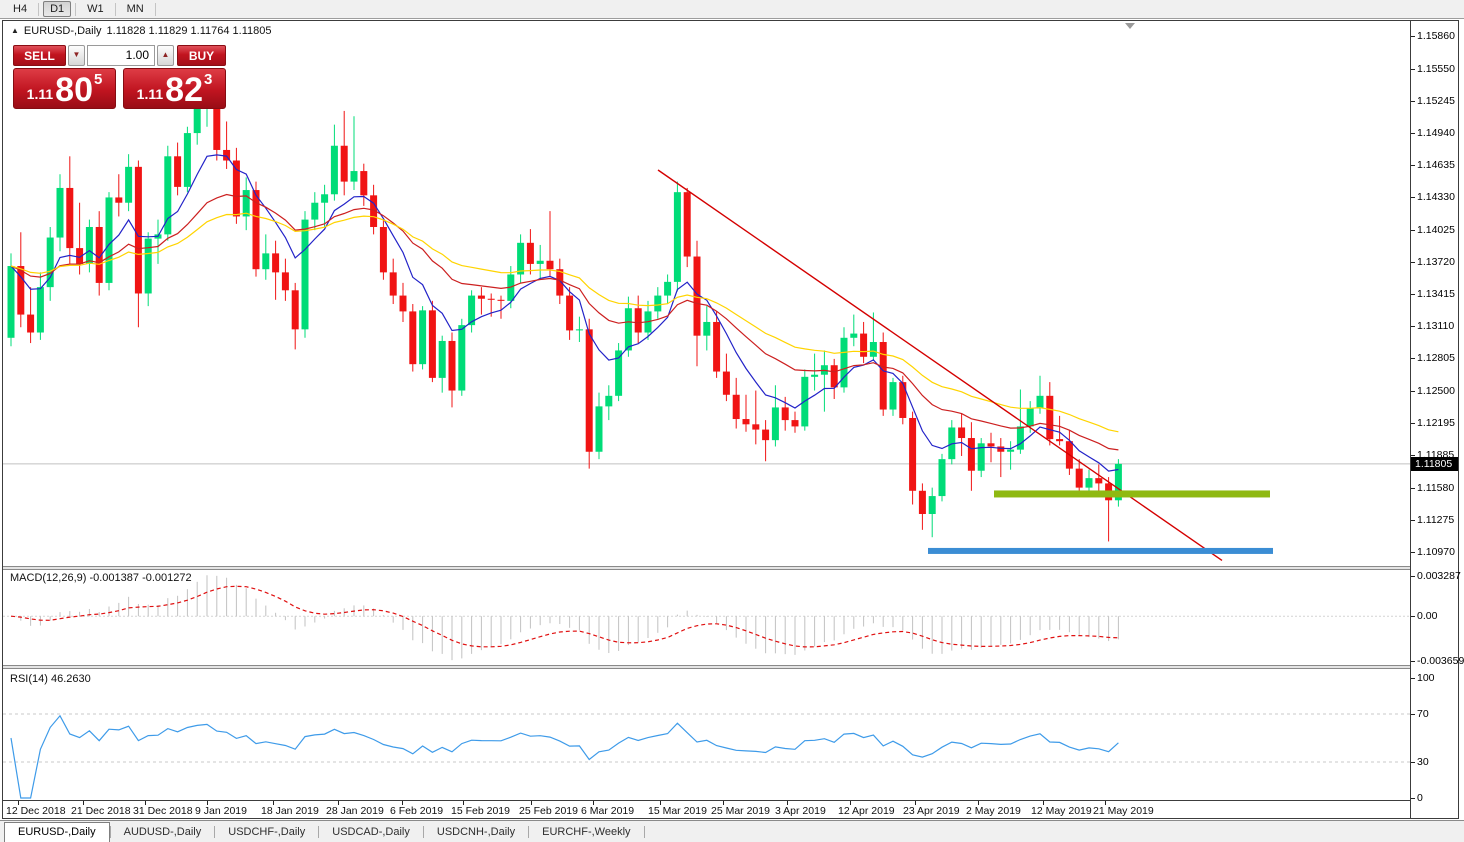 This screenshot has height=842, width=1464. Describe the element at coordinates (201, 55) in the screenshot. I see `buy-button: BUY` at that location.